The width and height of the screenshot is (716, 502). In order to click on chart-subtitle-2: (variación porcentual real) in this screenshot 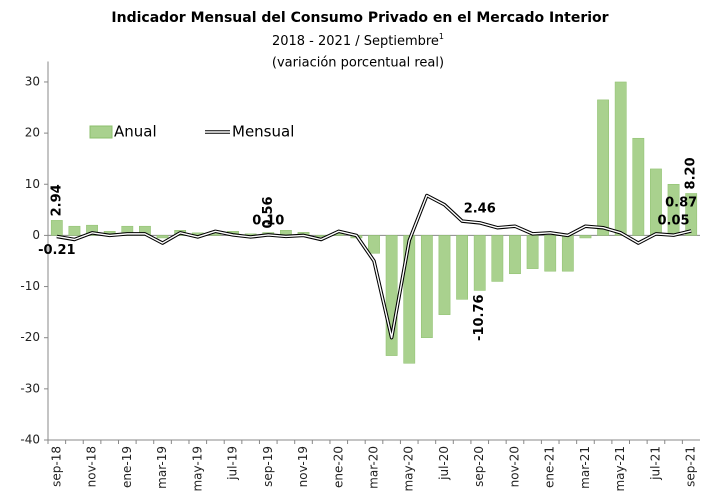, I will do `click(358, 63)`.